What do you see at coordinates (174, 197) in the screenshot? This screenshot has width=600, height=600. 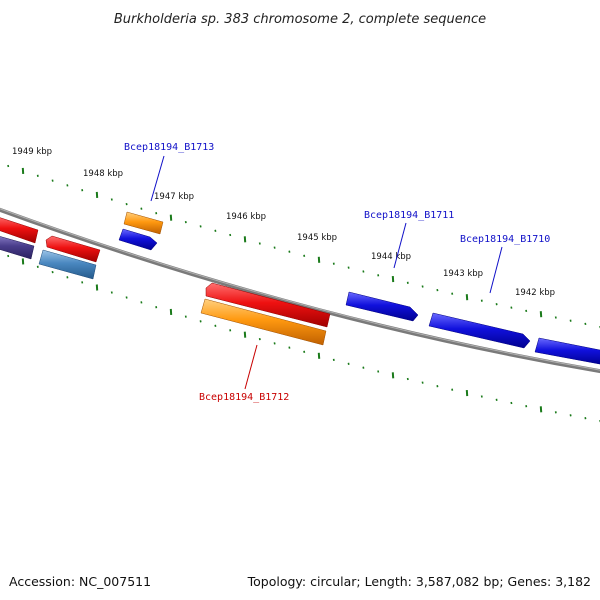 I see `kbp-label: 1947 kbp` at bounding box center [174, 197].